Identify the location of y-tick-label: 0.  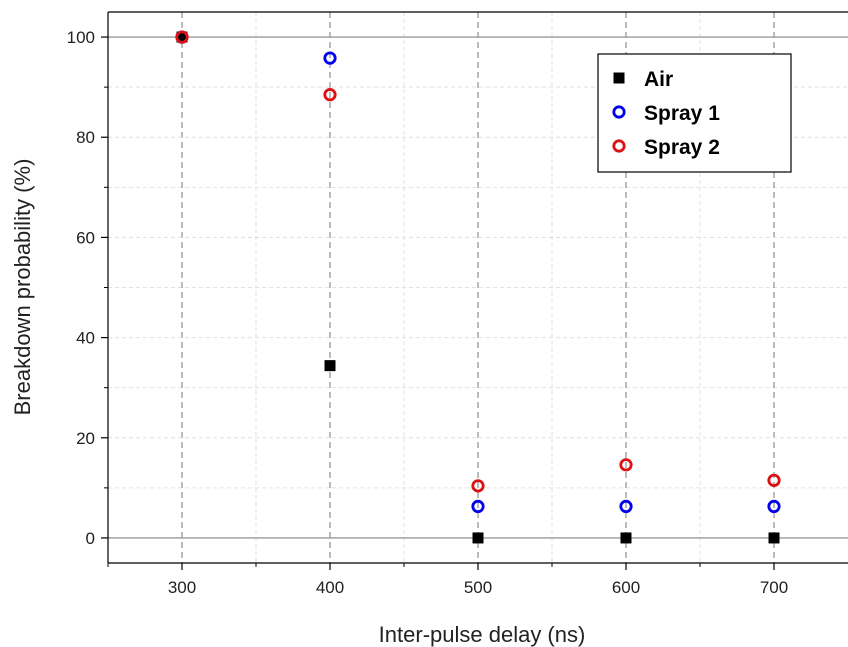
(90, 538).